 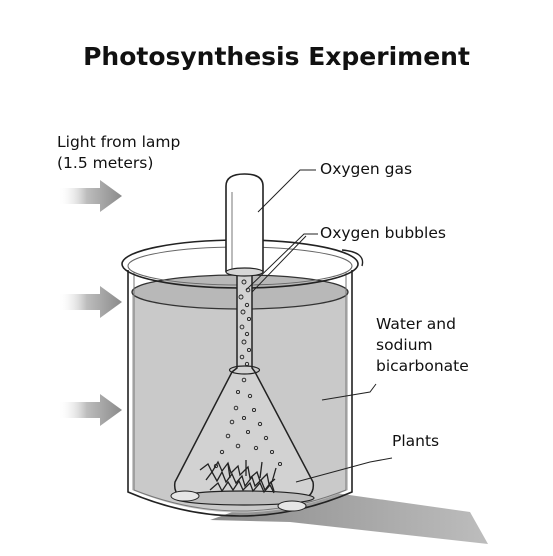 I want to click on light-label-line1: Light from lamp, so click(x=119, y=142).